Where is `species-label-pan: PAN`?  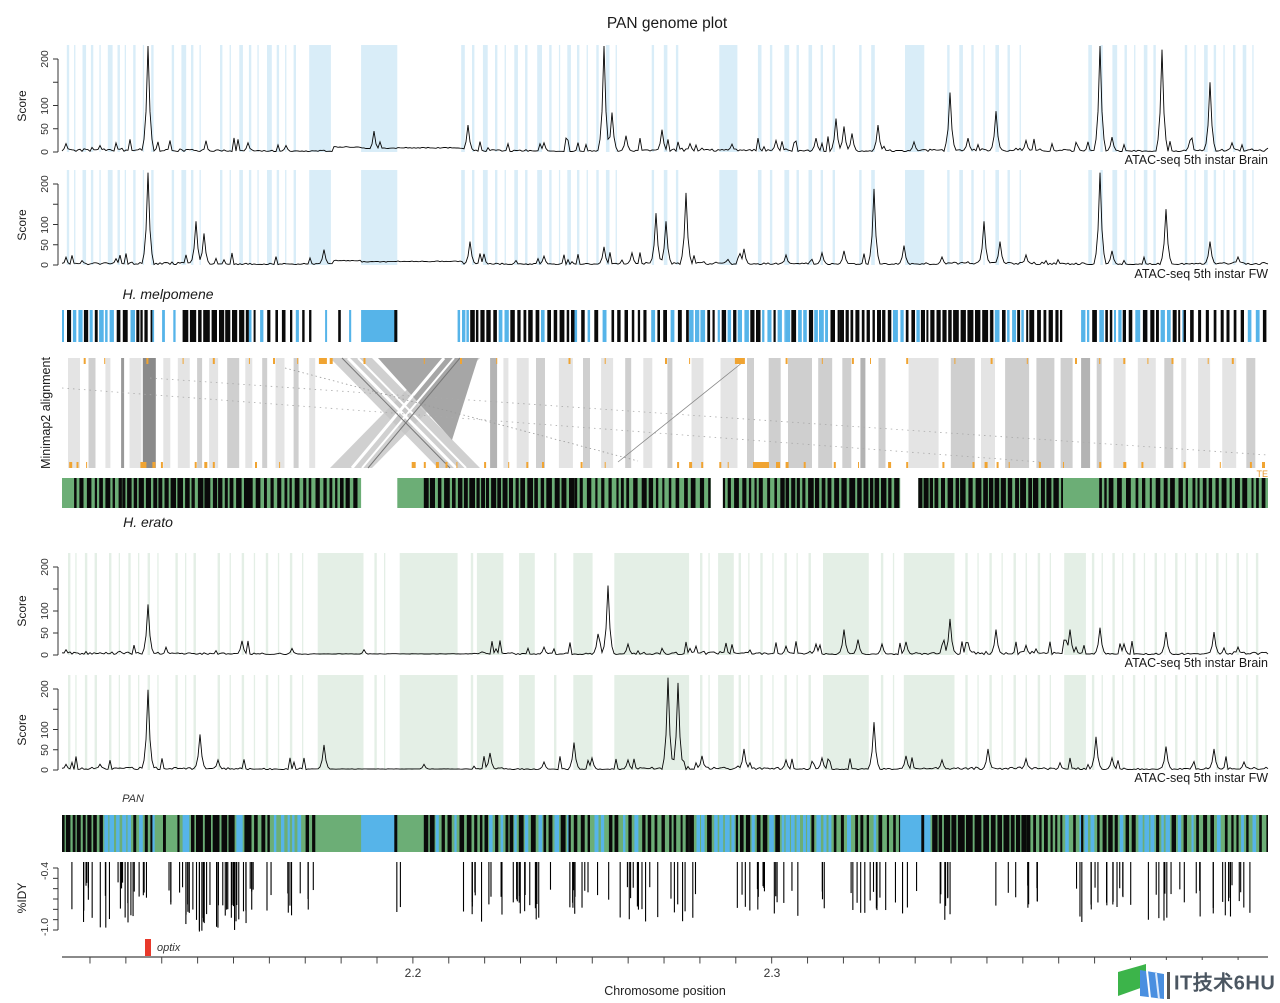 species-label-pan: PAN is located at coordinates (133, 799).